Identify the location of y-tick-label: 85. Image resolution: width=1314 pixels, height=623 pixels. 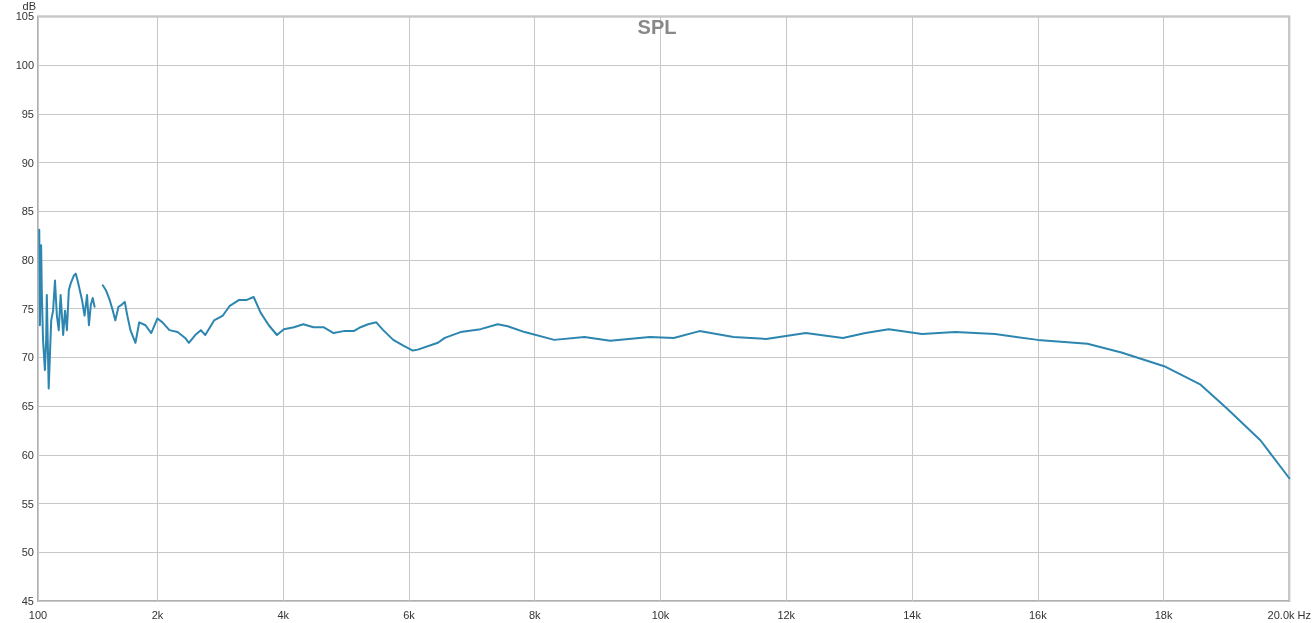
(27, 211).